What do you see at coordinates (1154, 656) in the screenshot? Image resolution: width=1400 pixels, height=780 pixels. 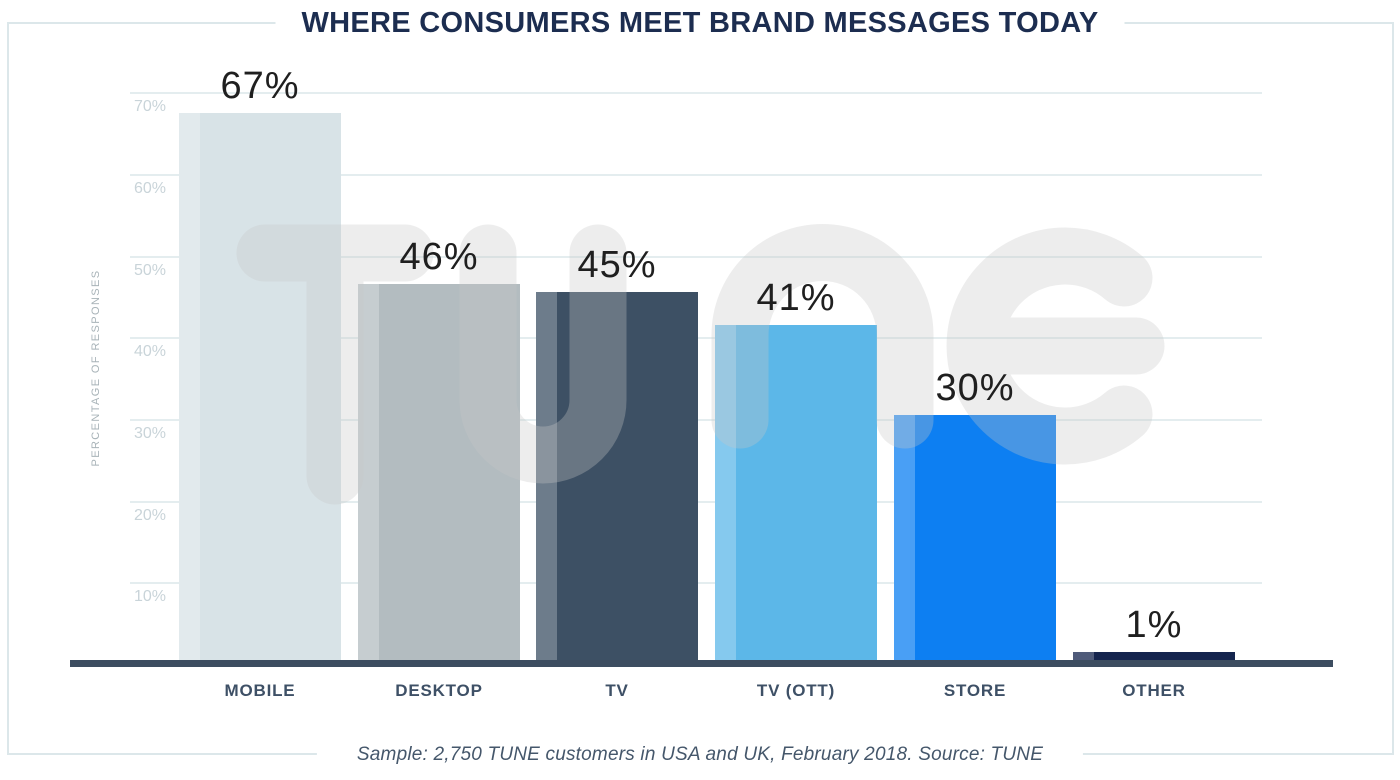 I see `bar-other` at bounding box center [1154, 656].